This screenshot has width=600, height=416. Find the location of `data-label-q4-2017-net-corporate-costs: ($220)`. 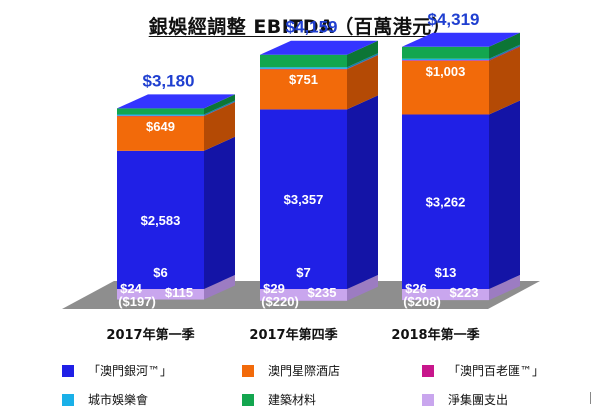

data-label-q4-2017-net-corporate-costs: ($220) is located at coordinates (280, 301).